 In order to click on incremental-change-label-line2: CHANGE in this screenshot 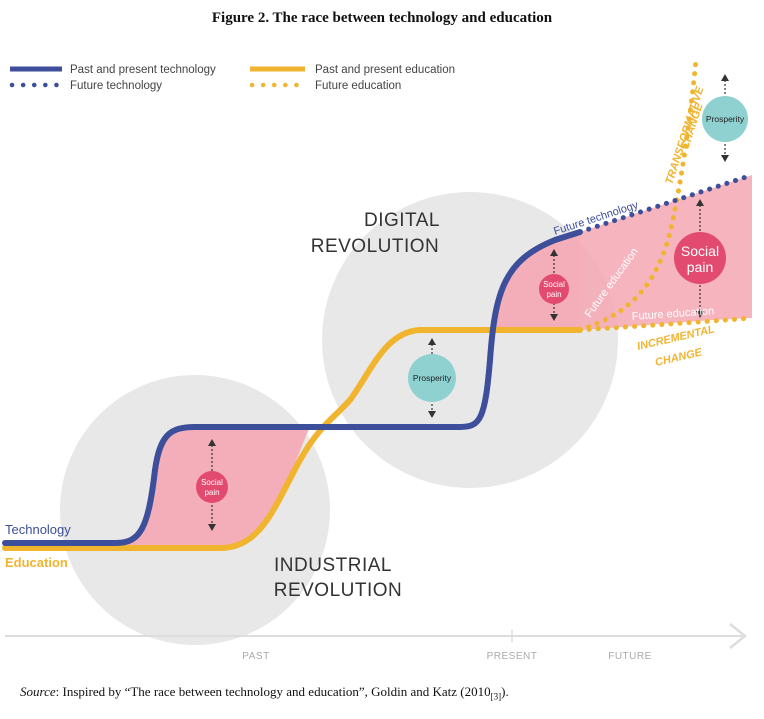, I will do `click(679, 357)`.